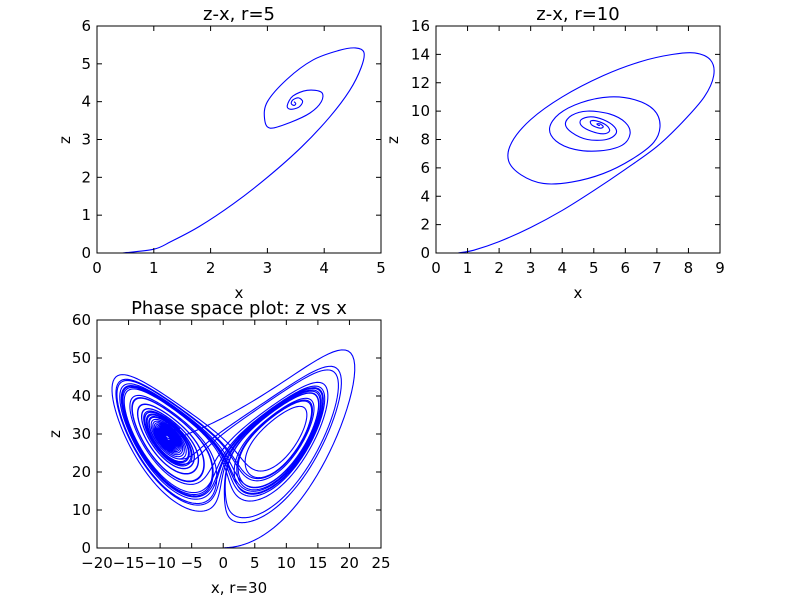 This screenshot has height=597, width=800. What do you see at coordinates (86, 215) in the screenshot?
I see `y-tick-label: 1` at bounding box center [86, 215].